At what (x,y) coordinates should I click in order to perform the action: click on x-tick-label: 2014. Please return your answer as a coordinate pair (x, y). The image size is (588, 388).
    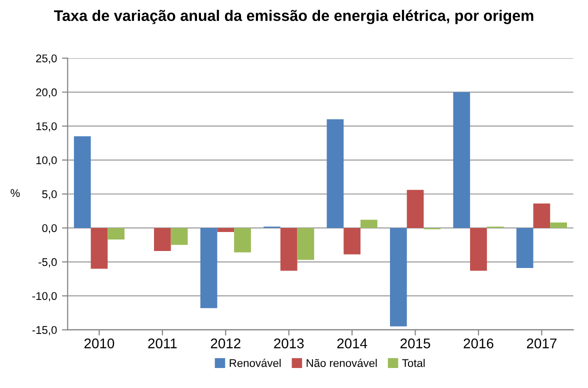
    Looking at the image, I should click on (352, 343).